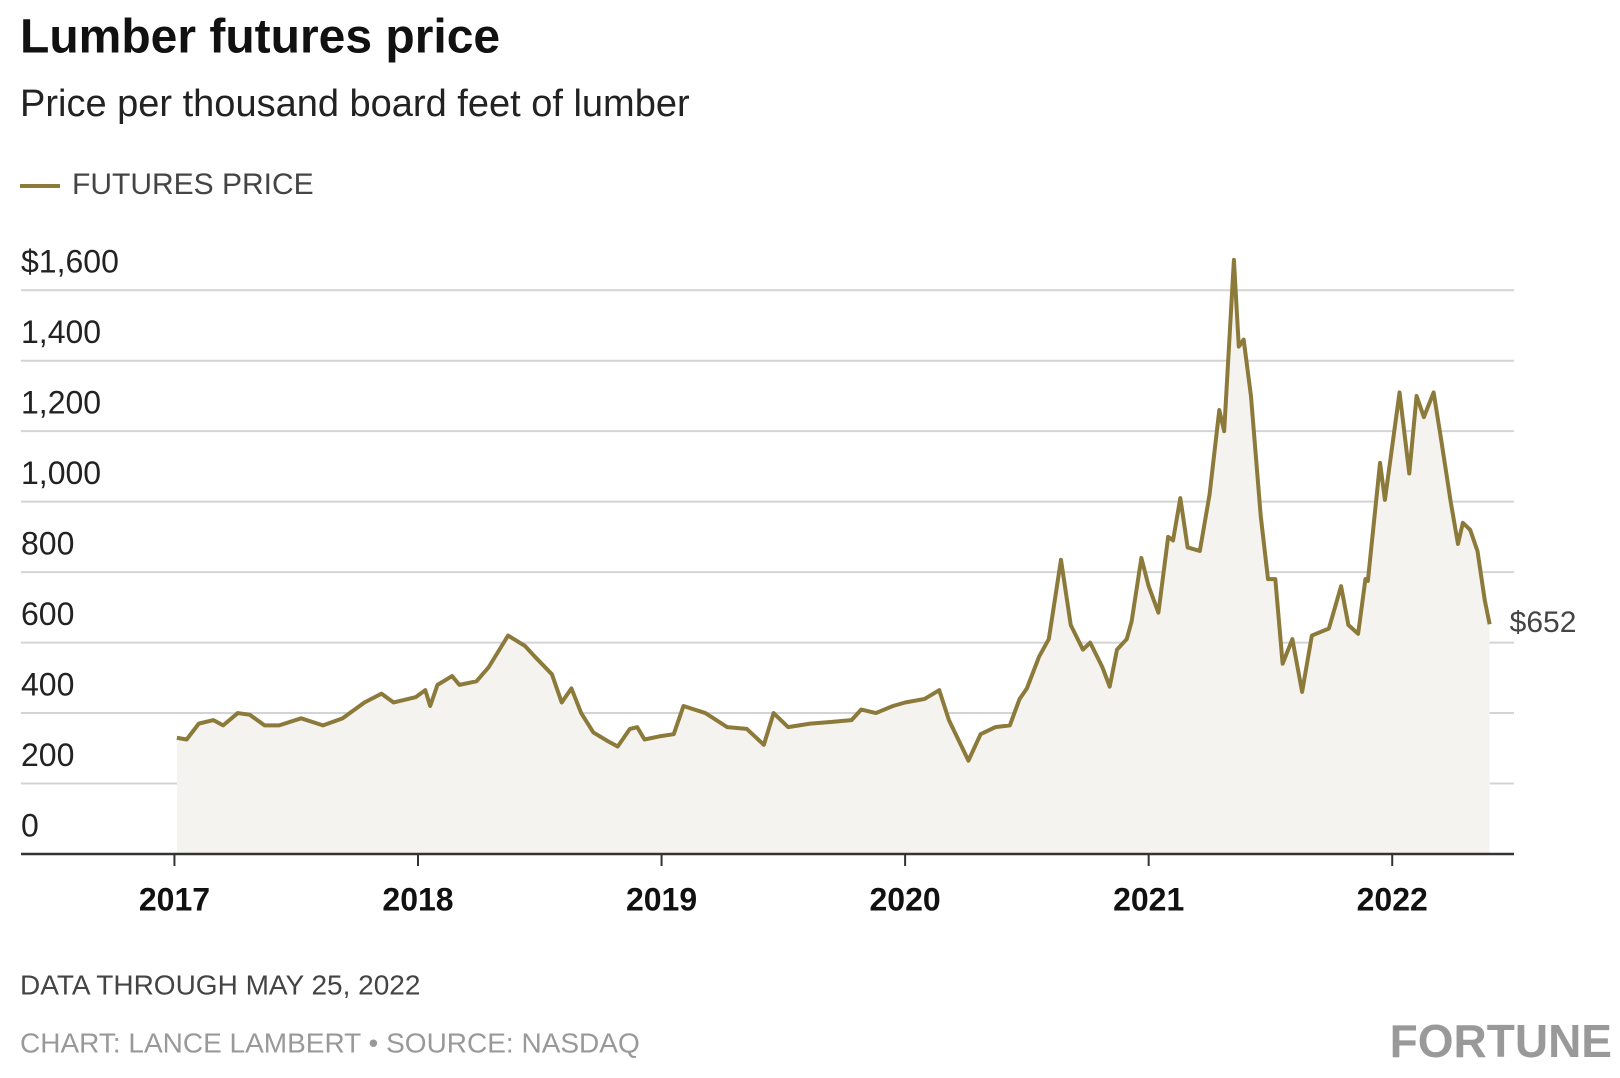  I want to click on x-tick-label: 2022, so click(1392, 899).